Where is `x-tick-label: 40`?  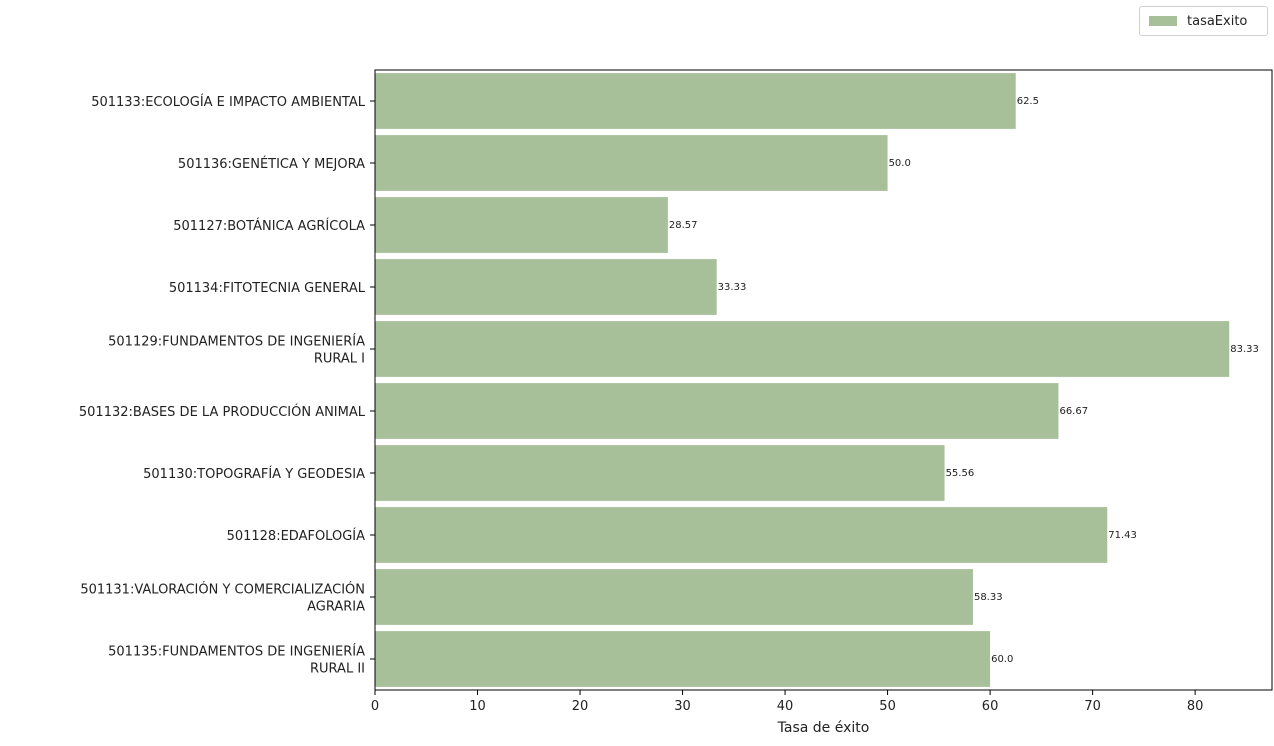 x-tick-label: 40 is located at coordinates (785, 706).